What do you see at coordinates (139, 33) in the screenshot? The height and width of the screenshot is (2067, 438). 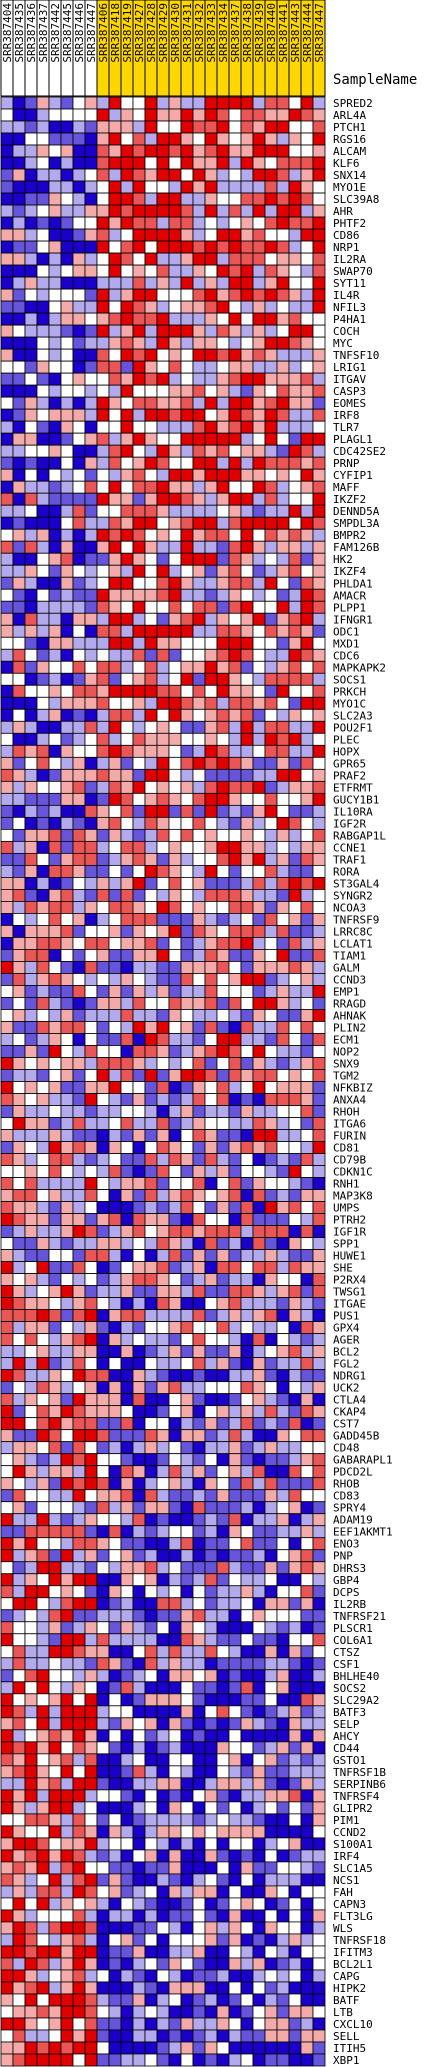 I see `column-label: SRR387427` at bounding box center [139, 33].